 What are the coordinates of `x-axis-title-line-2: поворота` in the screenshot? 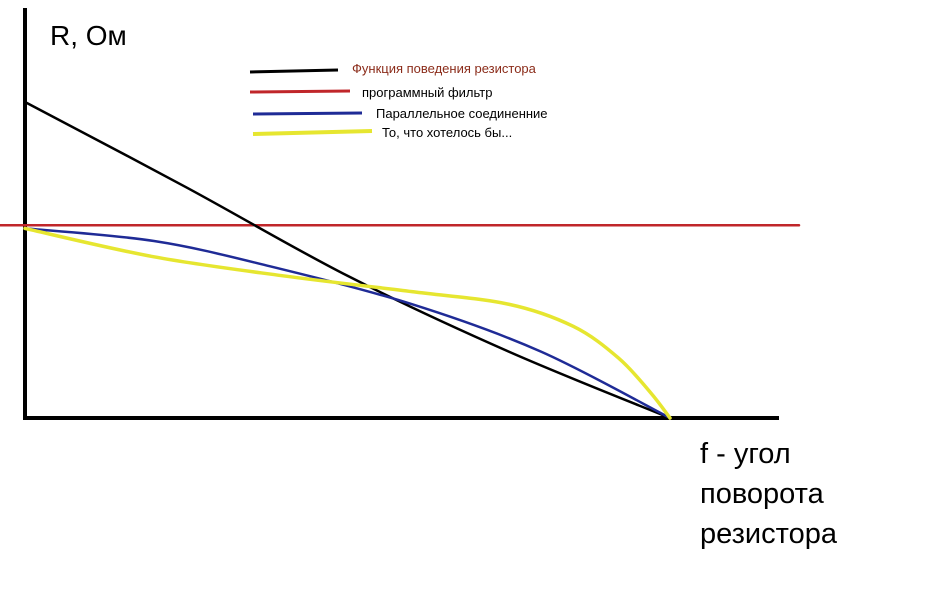 It's located at (762, 494).